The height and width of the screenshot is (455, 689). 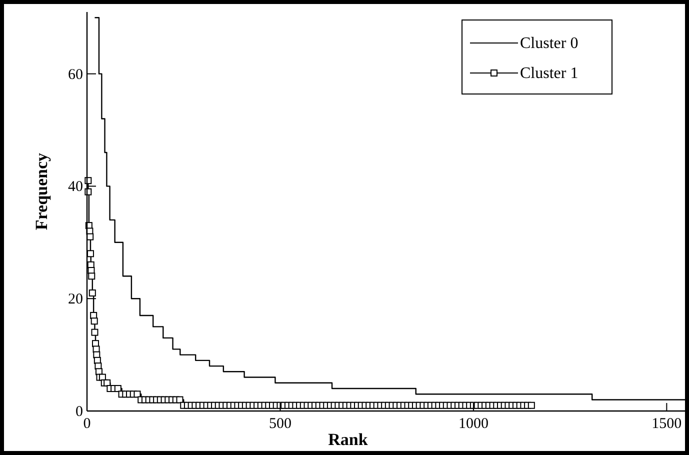 I want to click on y-tick-label: 0, so click(x=79, y=412).